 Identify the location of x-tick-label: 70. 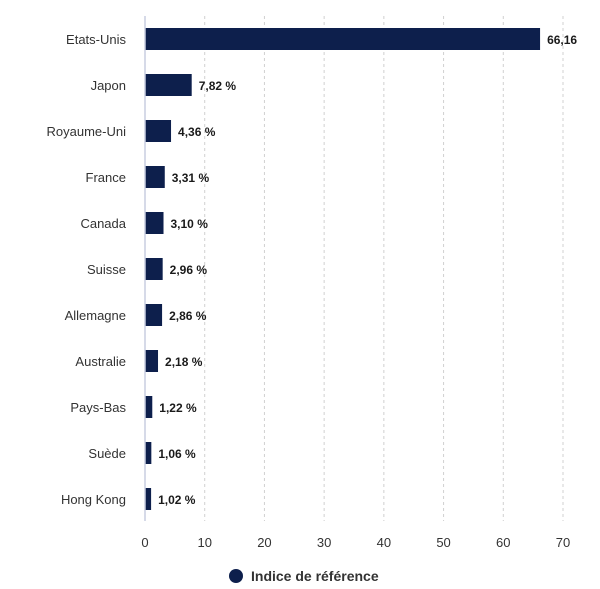
(563, 542).